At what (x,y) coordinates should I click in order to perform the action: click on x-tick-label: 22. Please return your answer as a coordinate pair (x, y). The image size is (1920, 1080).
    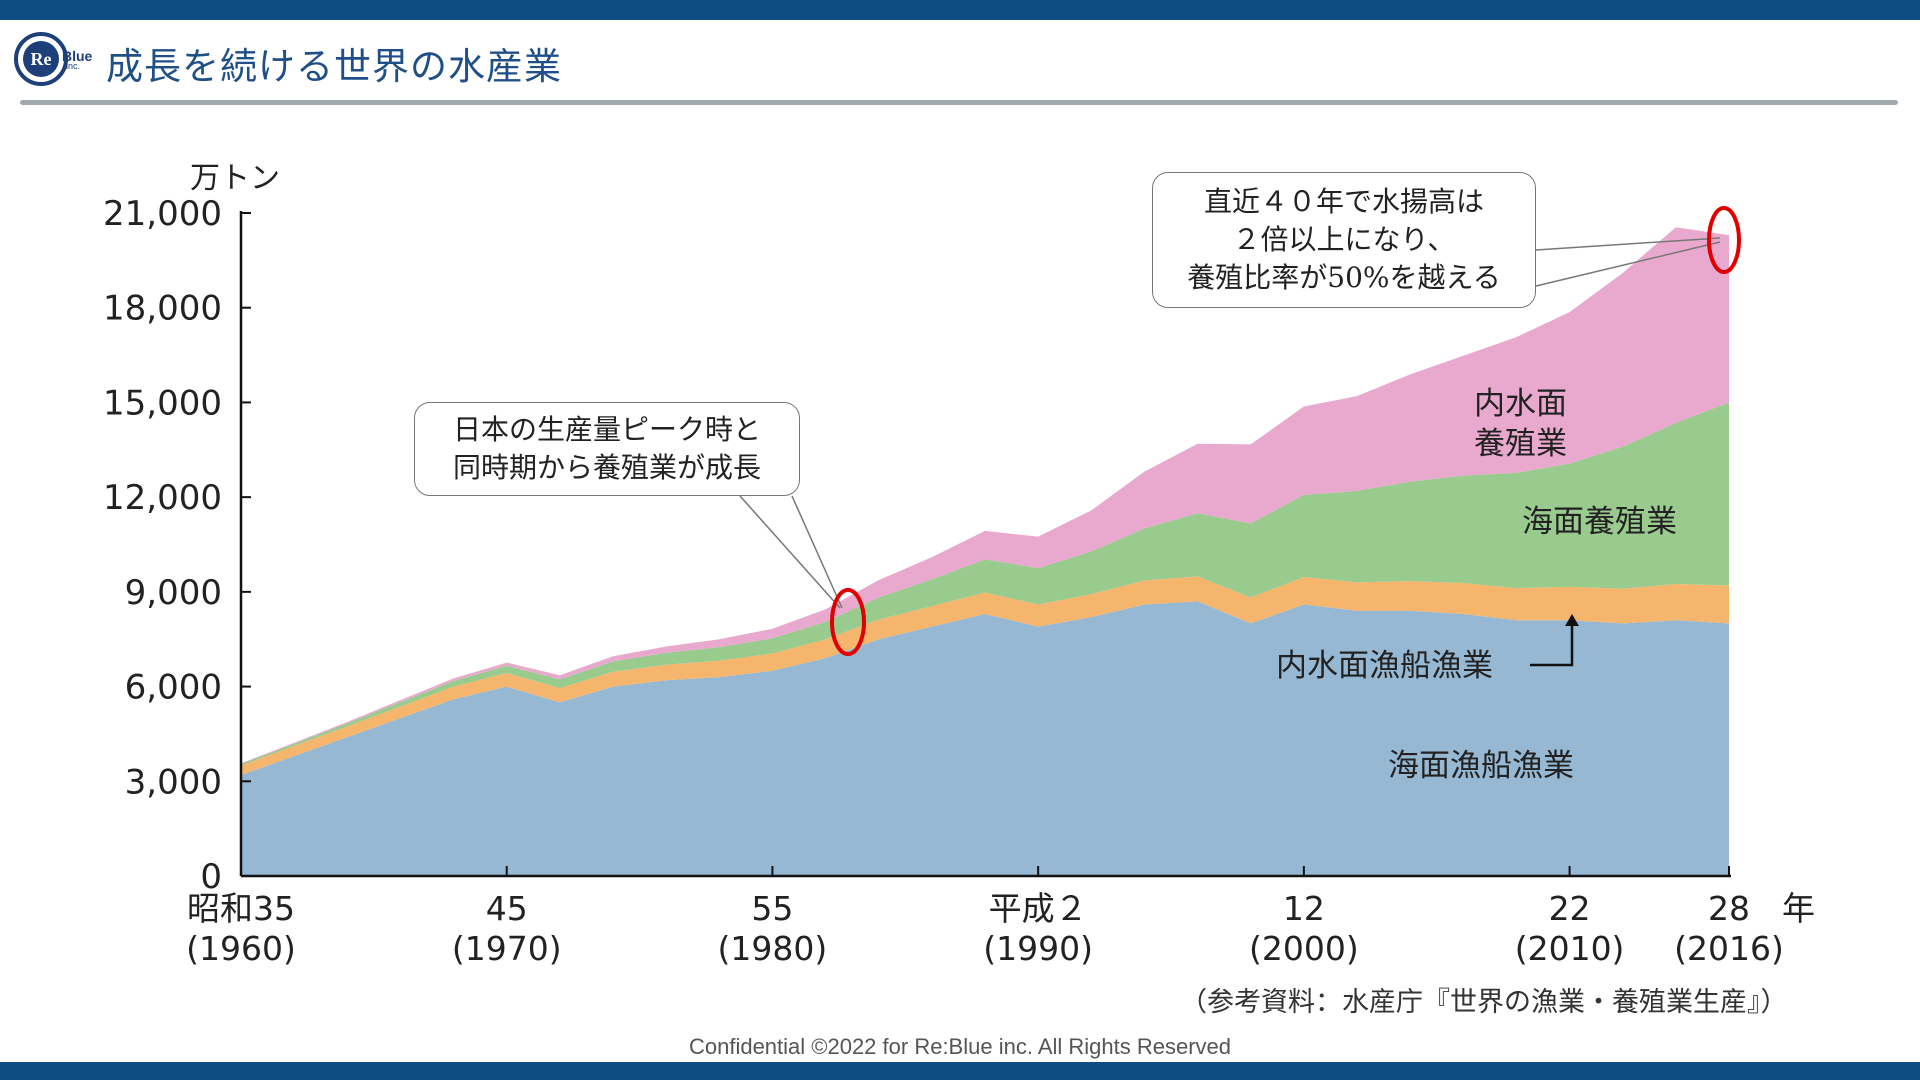
    Looking at the image, I should click on (1570, 908).